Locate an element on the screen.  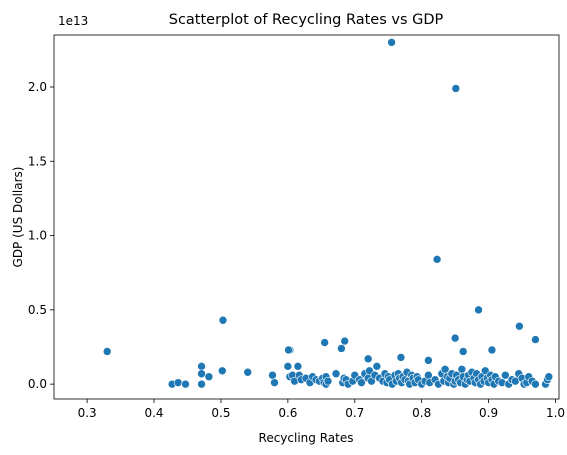
x-tick-label: 0.4 is located at coordinates (153, 413).